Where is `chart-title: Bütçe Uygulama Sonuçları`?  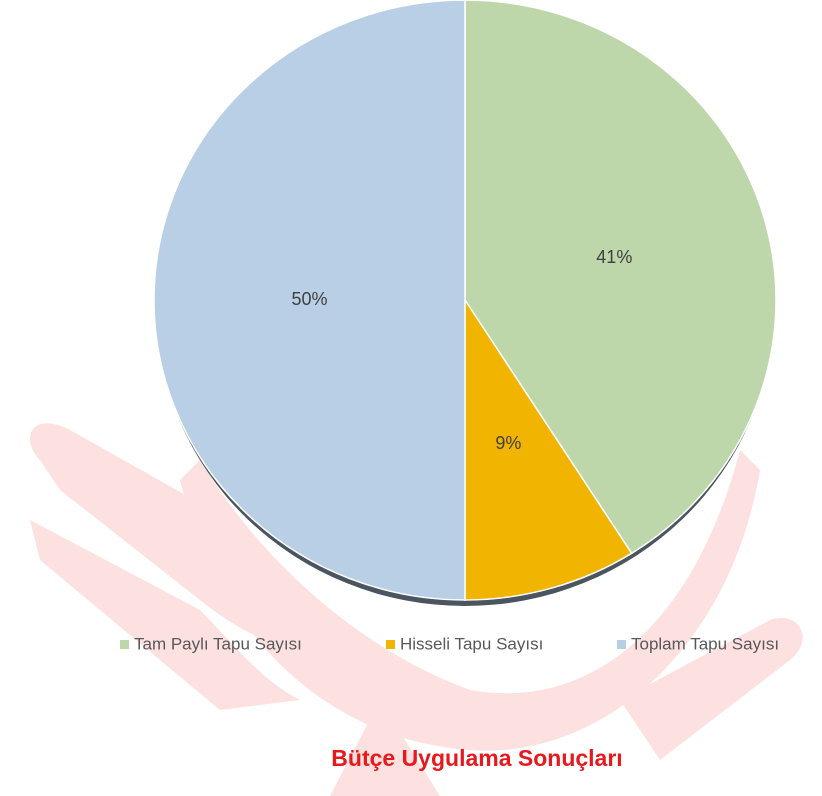
chart-title: Bütçe Uygulama Sonuçları is located at coordinates (476, 758).